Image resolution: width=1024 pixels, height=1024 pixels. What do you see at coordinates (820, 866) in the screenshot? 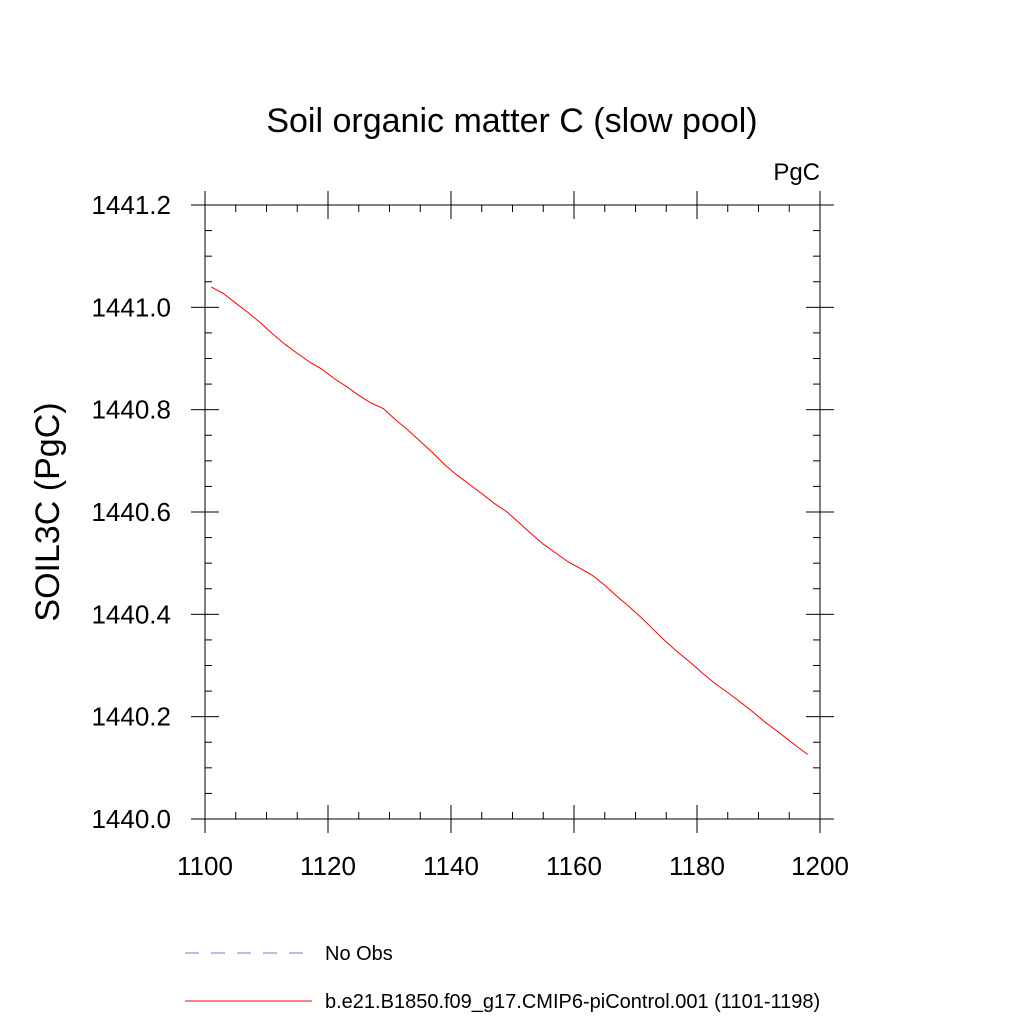
I see `x-tick-label: 1200` at bounding box center [820, 866].